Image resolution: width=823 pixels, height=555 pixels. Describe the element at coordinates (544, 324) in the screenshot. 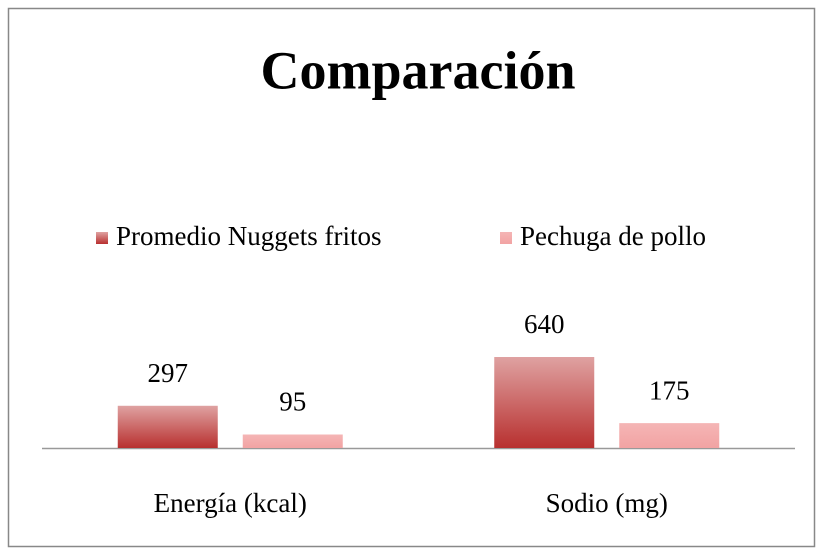

I see `value-label: 640` at that location.